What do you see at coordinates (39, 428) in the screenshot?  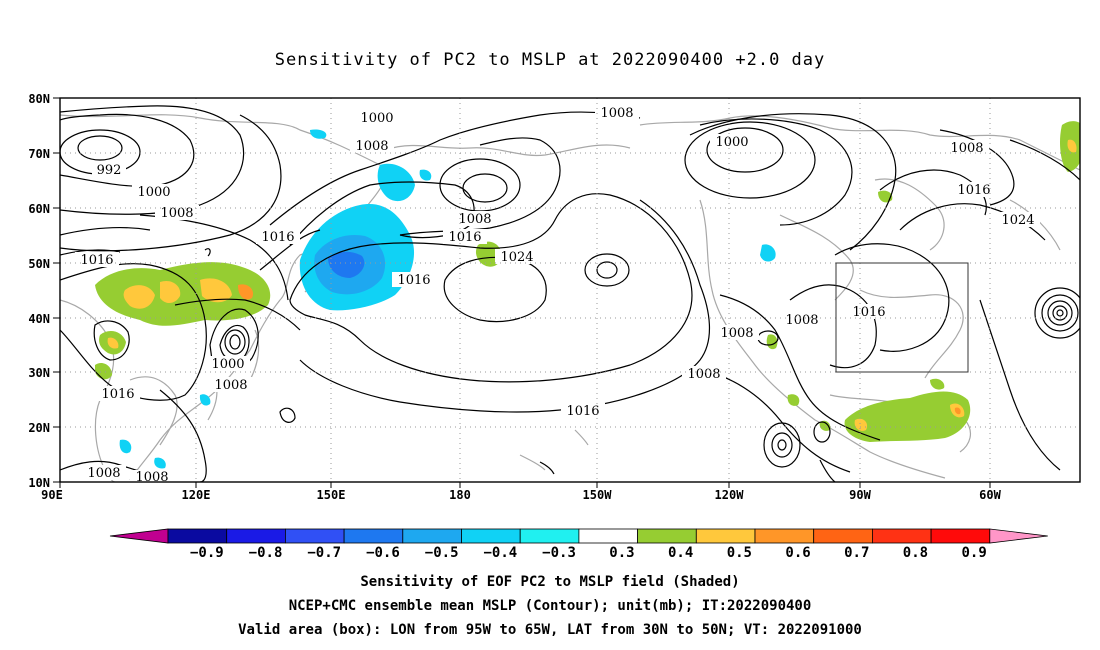 I see `lat-tick-label: 20N` at bounding box center [39, 428].